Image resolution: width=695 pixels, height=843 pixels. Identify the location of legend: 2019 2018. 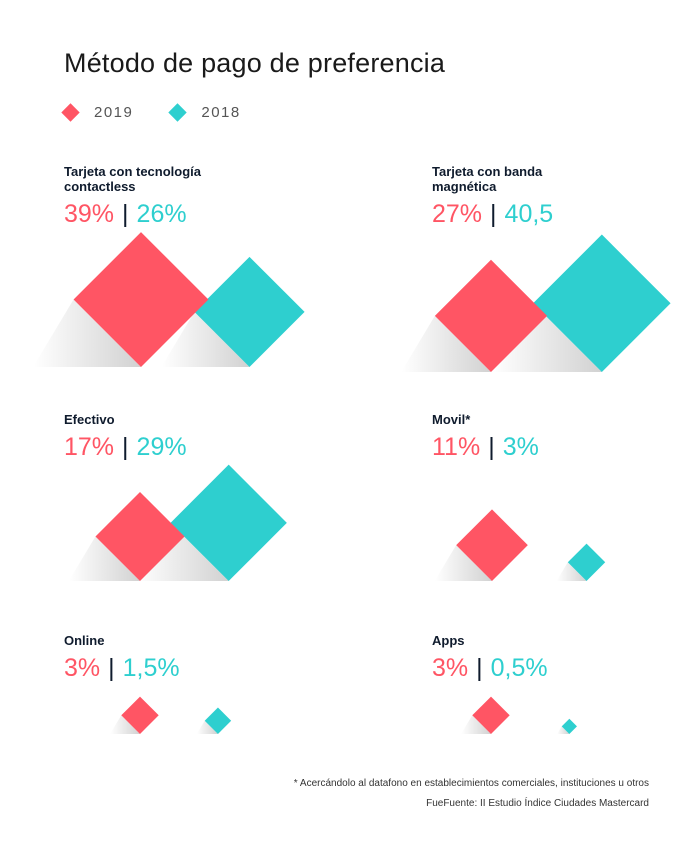
(170, 112).